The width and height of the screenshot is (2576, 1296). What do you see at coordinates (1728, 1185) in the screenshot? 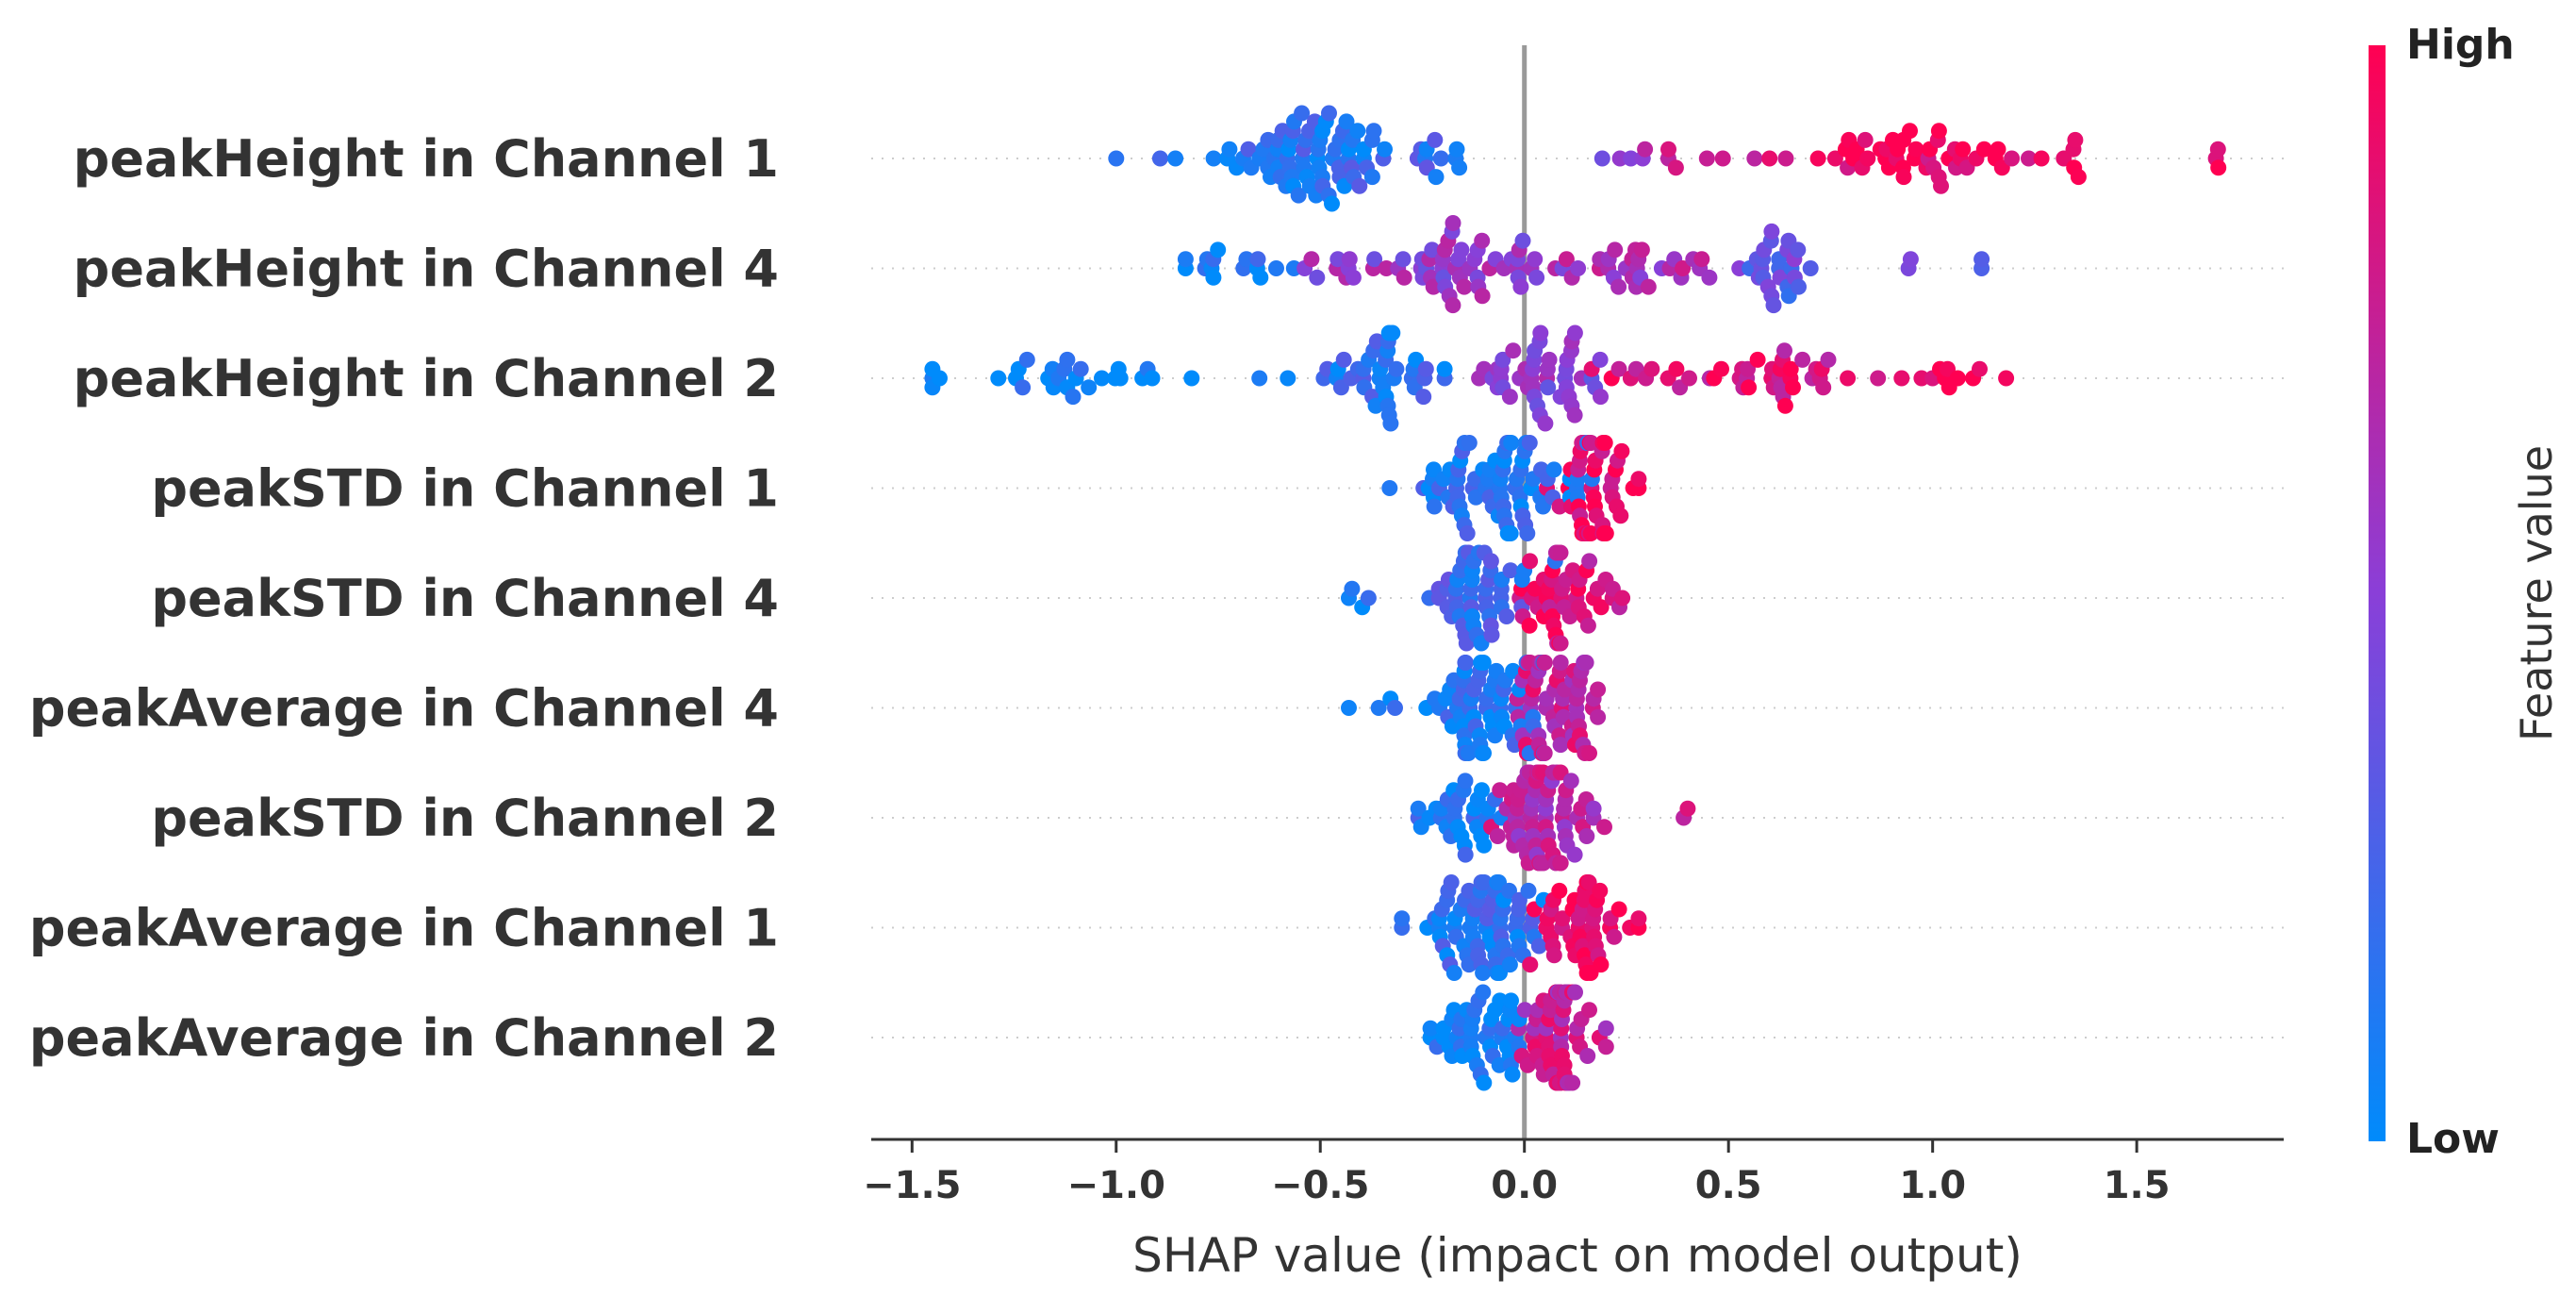
I see `x-tick-label: 0.5` at bounding box center [1728, 1185].